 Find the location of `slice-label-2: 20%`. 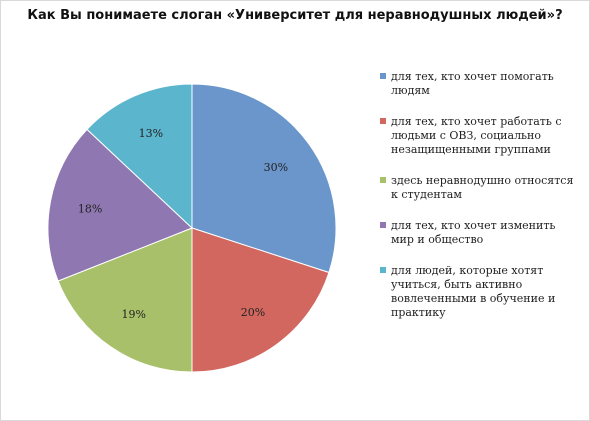

slice-label-2: 20% is located at coordinates (253, 312).